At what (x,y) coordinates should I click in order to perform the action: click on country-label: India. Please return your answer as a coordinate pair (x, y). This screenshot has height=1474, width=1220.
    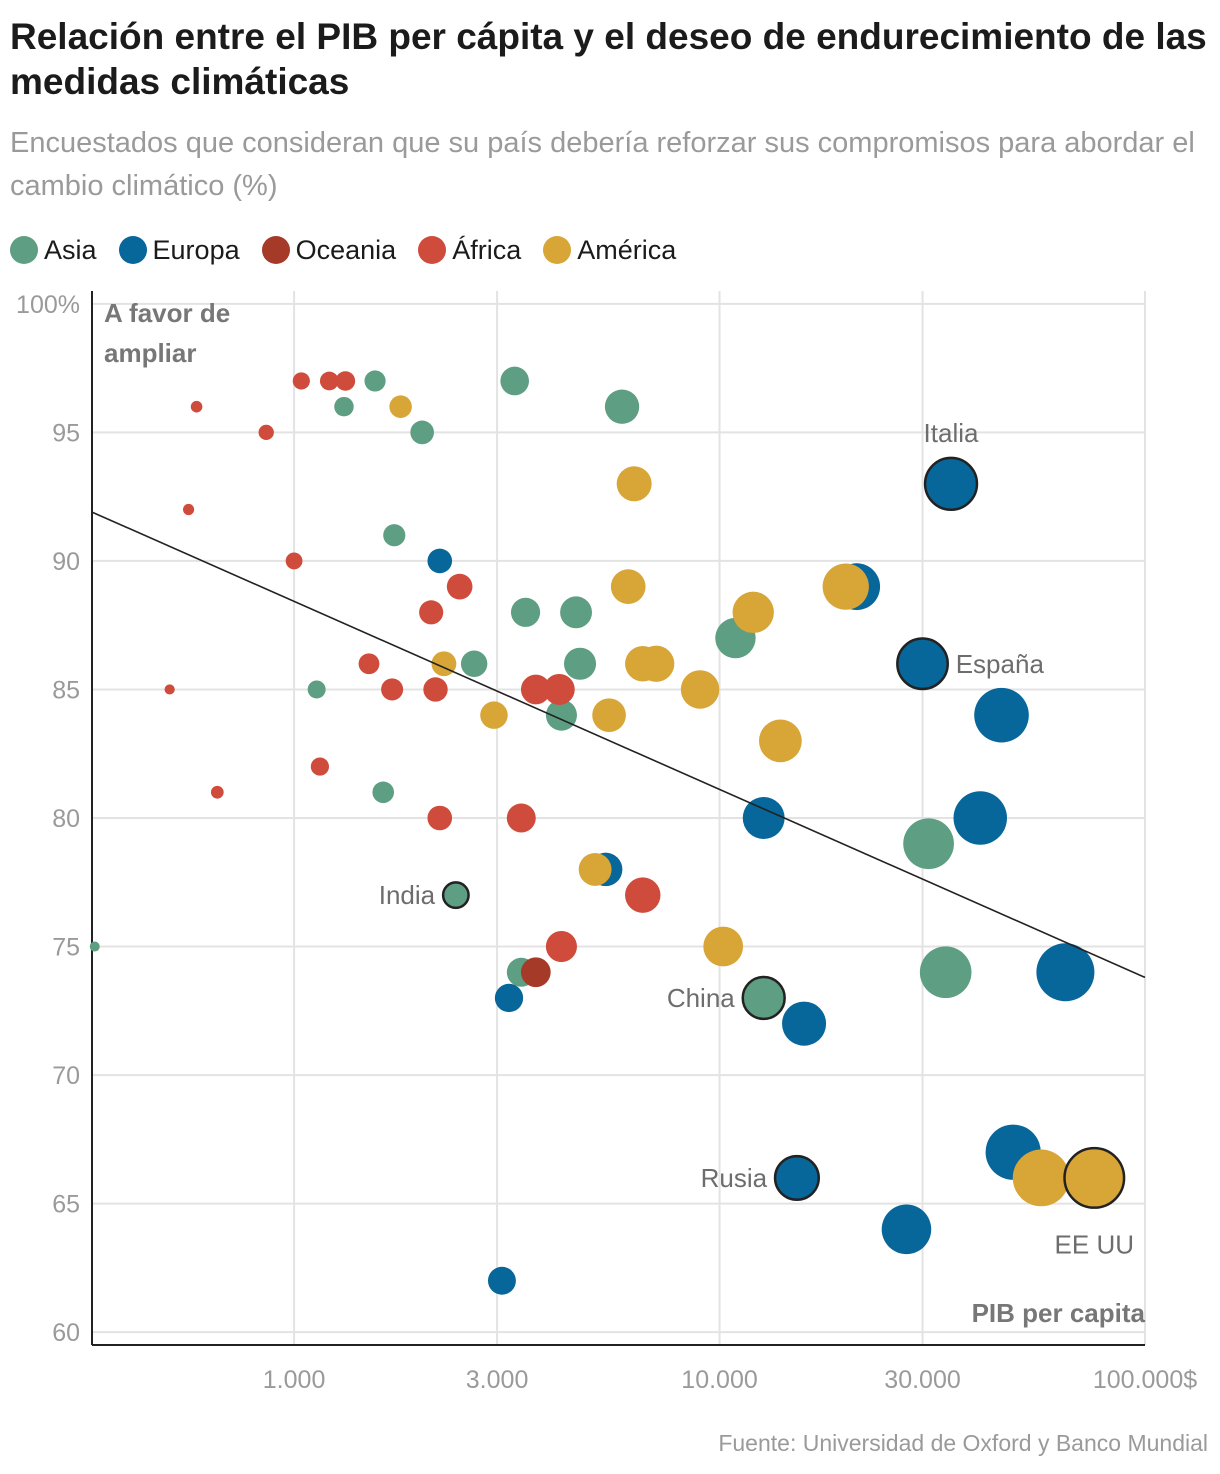
    Looking at the image, I should click on (407, 895).